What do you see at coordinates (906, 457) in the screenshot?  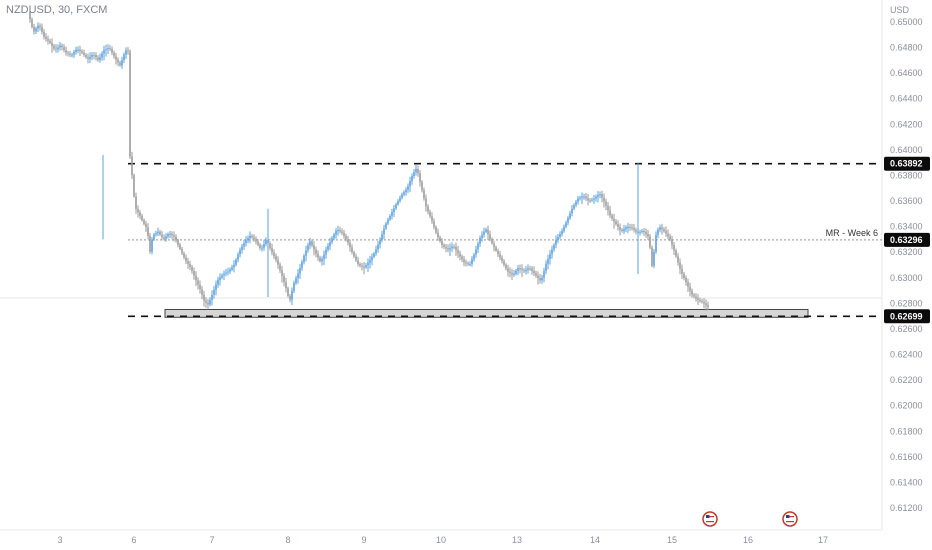 I see `price-tick-label: 0.61600` at bounding box center [906, 457].